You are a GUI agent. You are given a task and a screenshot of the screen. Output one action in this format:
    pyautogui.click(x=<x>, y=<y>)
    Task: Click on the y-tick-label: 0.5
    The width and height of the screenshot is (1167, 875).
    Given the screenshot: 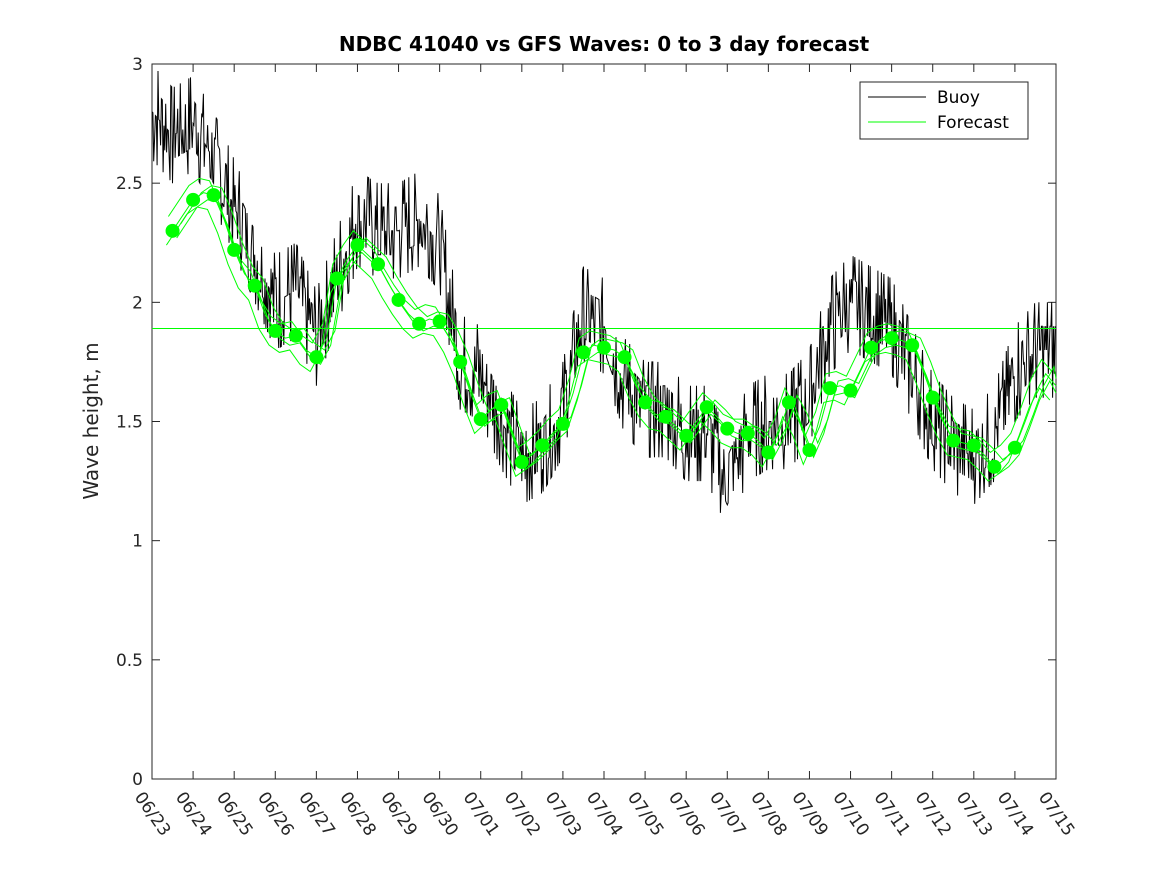 What is the action you would take?
    pyautogui.click(x=129, y=661)
    